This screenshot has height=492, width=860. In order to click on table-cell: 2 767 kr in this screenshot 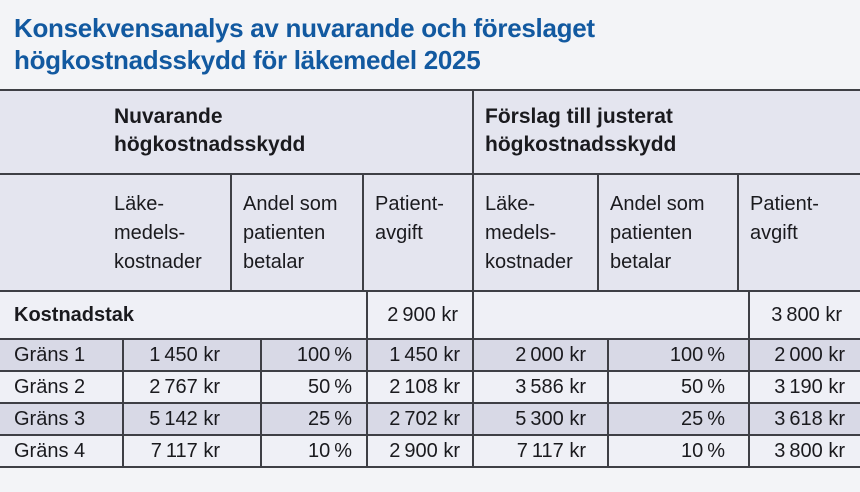, I will do `click(191, 387)`.